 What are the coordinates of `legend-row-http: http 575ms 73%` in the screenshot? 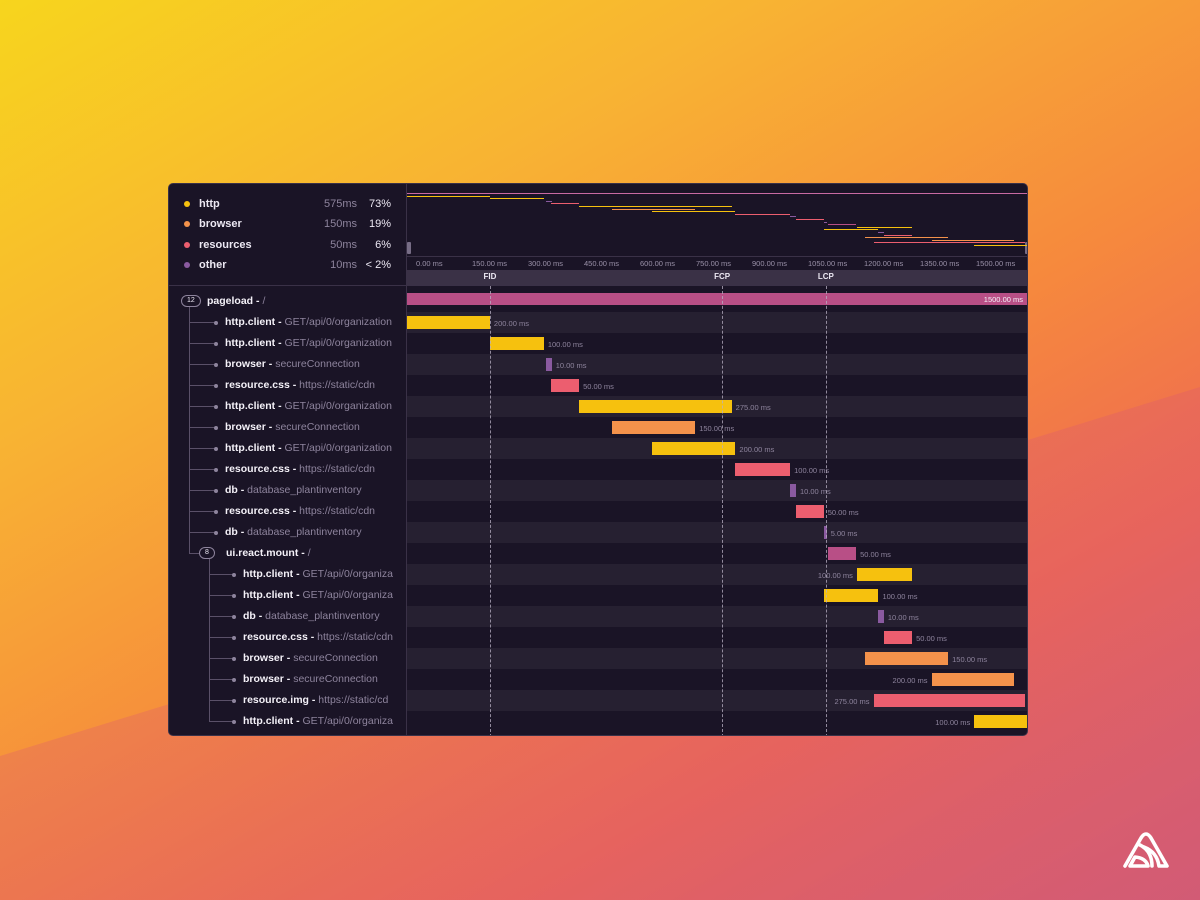 It's located at (288, 204).